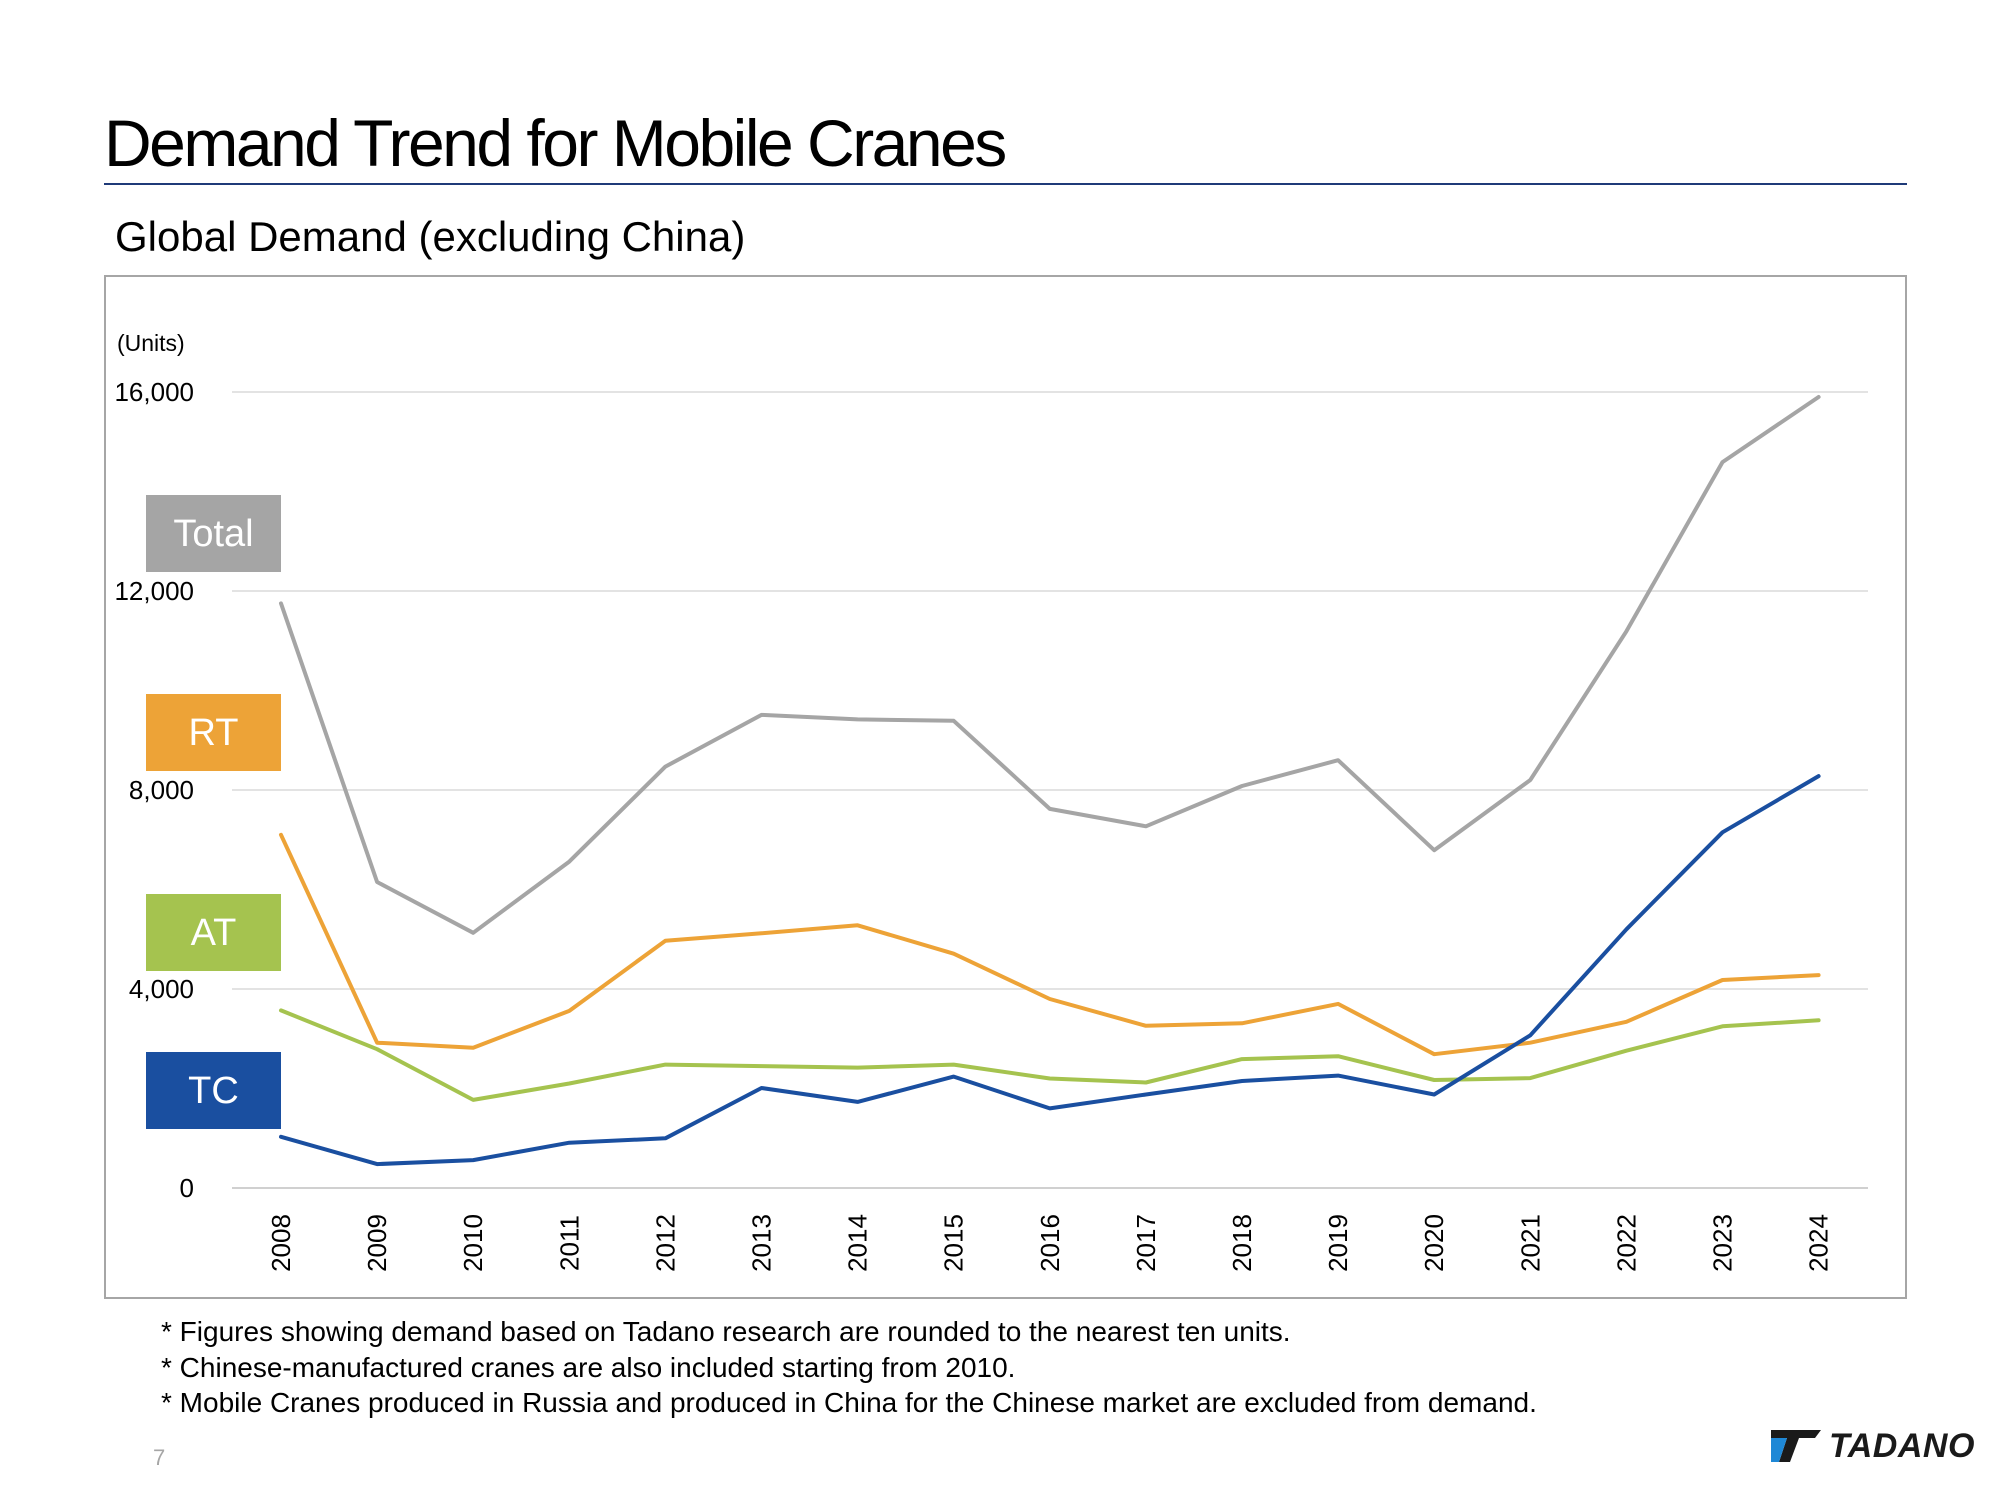 This screenshot has height=1500, width=2000. I want to click on legend-label: AT, so click(214, 933).